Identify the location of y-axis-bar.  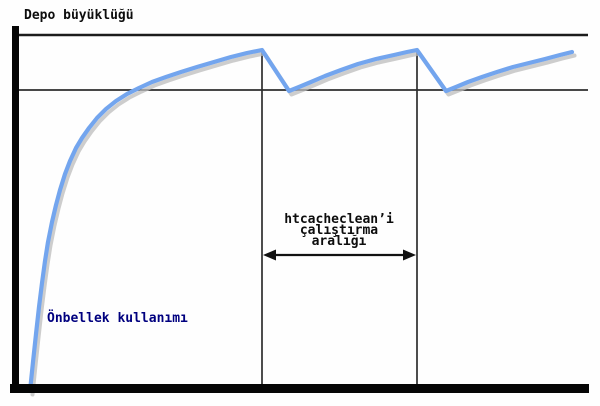
(15, 209).